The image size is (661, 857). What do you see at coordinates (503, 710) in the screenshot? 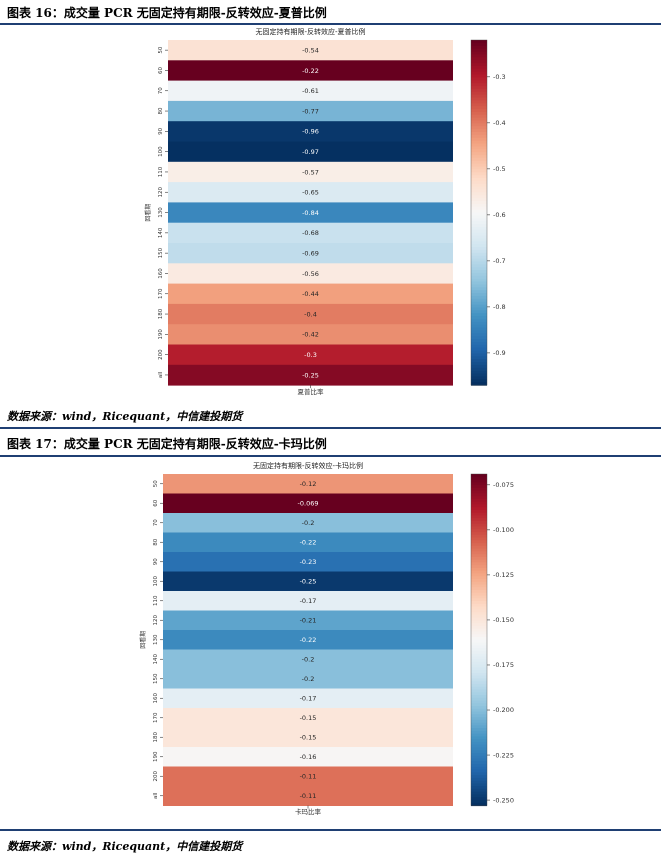
I see `colorbar-tick-label: -0.200` at bounding box center [503, 710].